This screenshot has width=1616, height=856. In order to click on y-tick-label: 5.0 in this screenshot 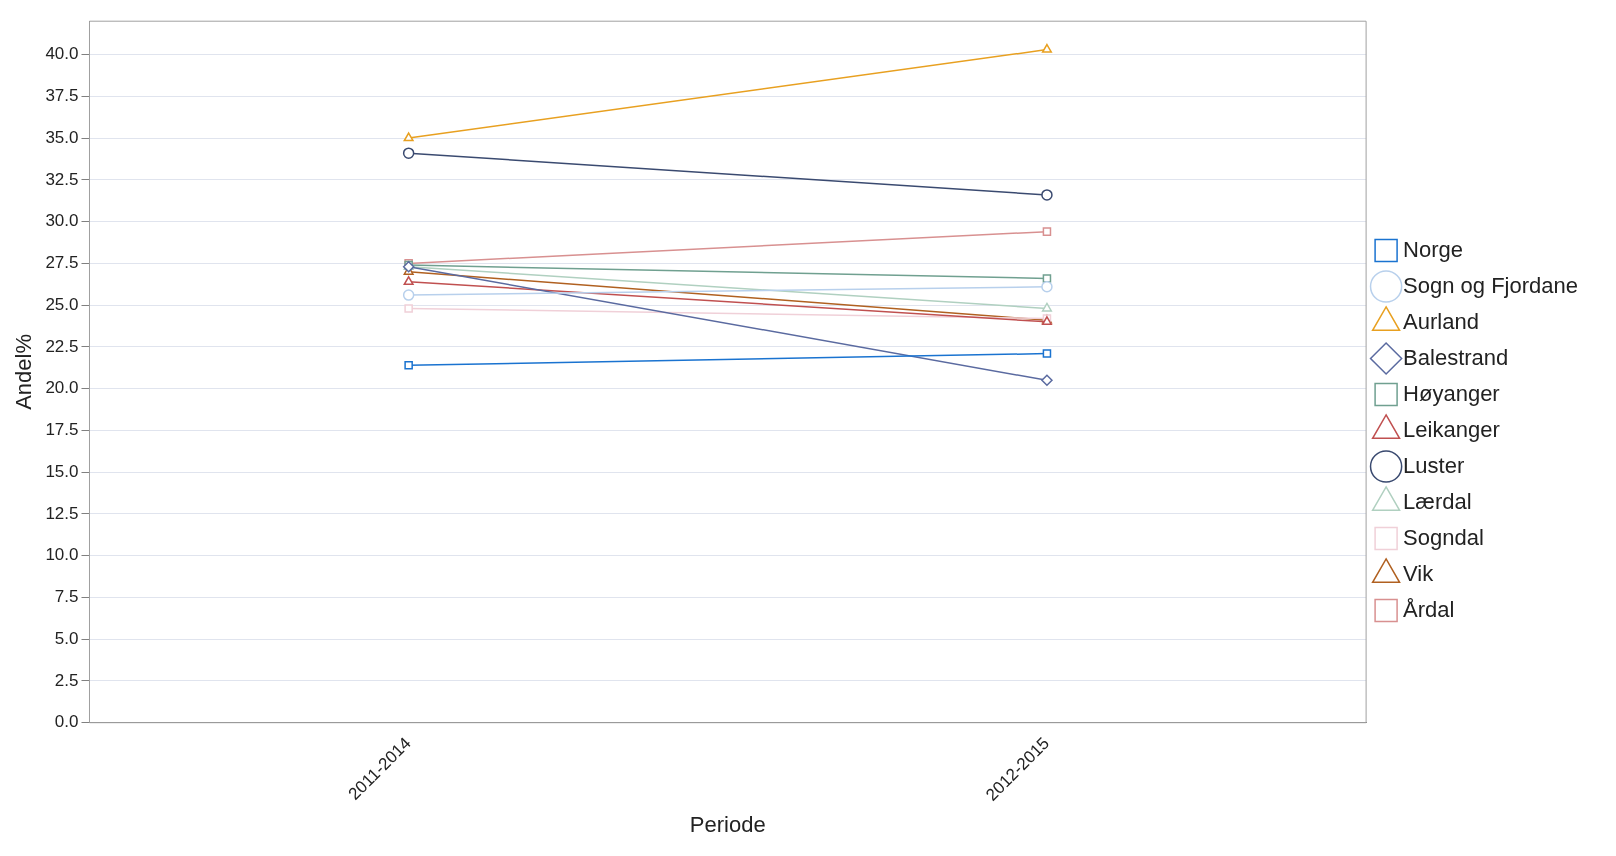, I will do `click(66, 638)`.